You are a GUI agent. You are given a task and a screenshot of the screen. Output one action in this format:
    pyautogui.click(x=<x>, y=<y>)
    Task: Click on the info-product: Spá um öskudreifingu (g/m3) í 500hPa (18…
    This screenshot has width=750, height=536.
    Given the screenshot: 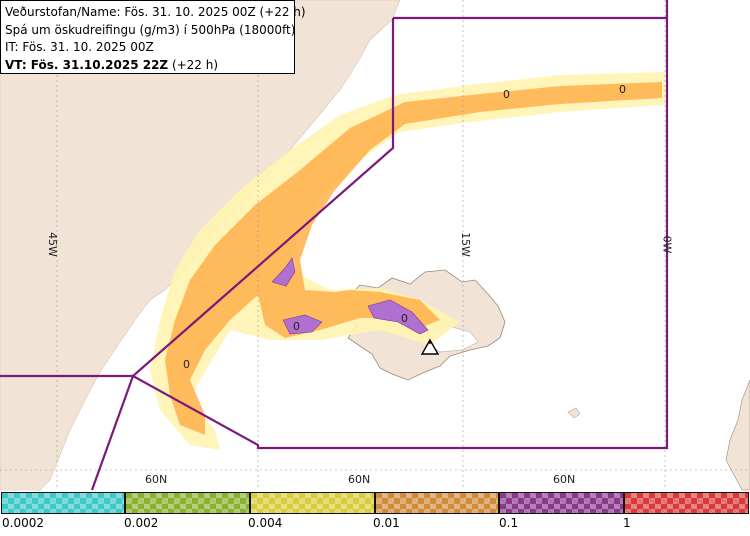 What is the action you would take?
    pyautogui.click(x=150, y=29)
    